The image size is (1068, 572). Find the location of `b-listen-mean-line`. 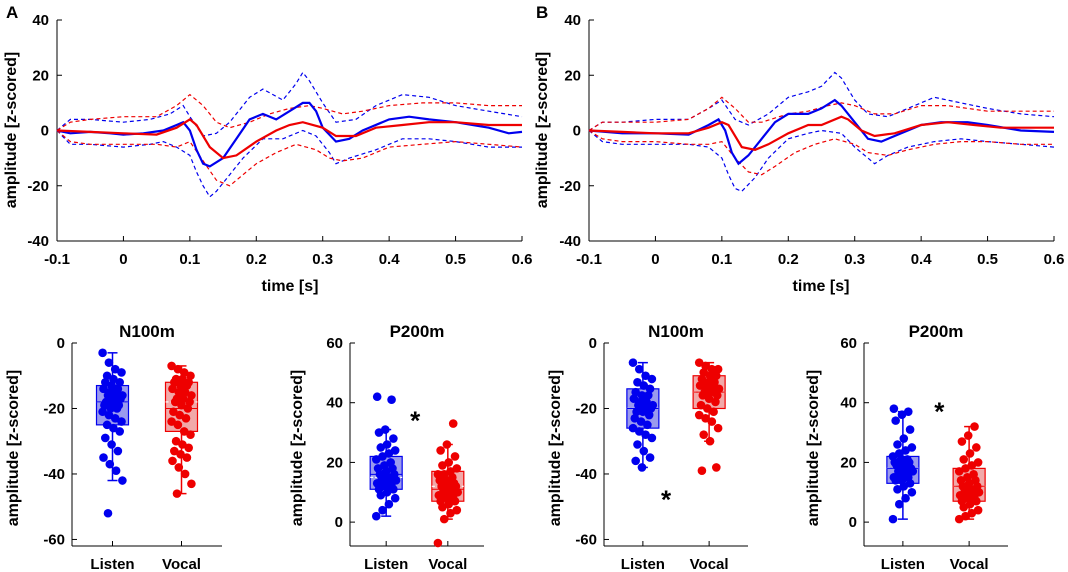

b-listen-mean-line is located at coordinates (821, 132).